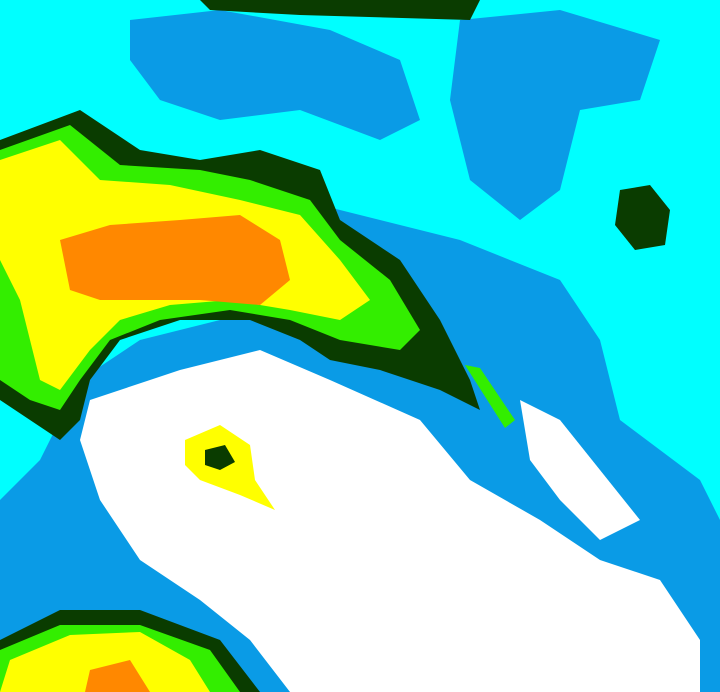 The image size is (720, 692). Describe the element at coordinates (220, 457) in the screenshot. I see `green-eye` at that location.